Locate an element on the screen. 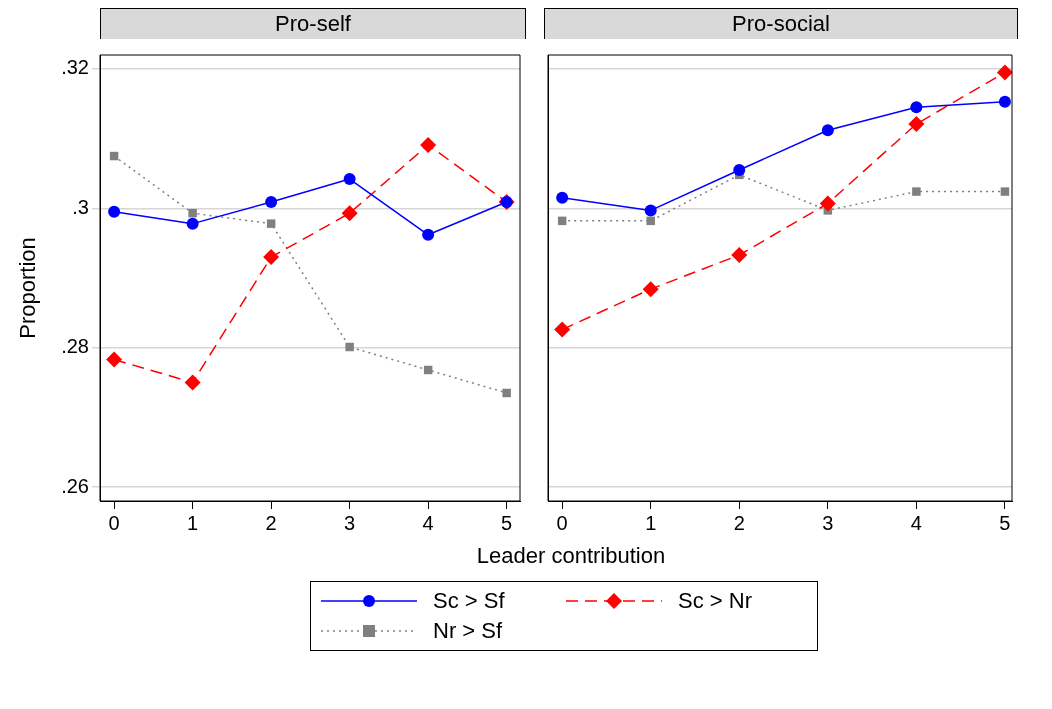 The width and height of the screenshot is (1052, 709). legend-label: Sc > Sf is located at coordinates (469, 601).